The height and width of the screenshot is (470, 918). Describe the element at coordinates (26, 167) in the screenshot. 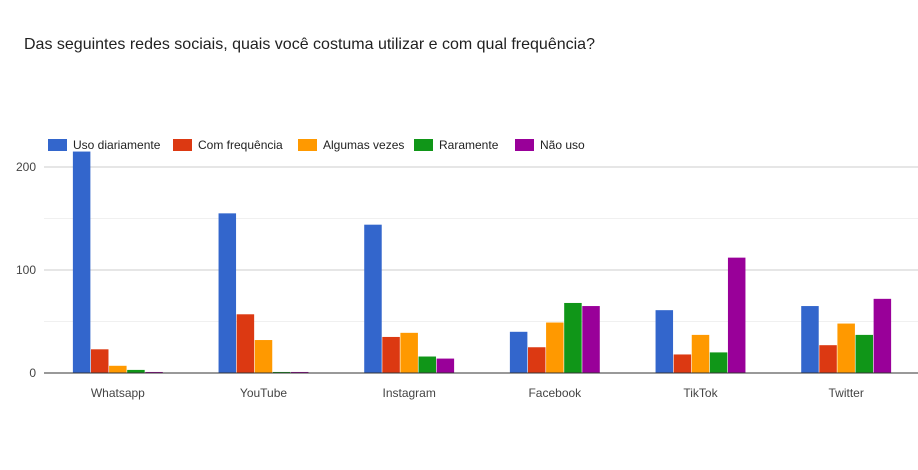

I see `y-tick-label: 200` at that location.